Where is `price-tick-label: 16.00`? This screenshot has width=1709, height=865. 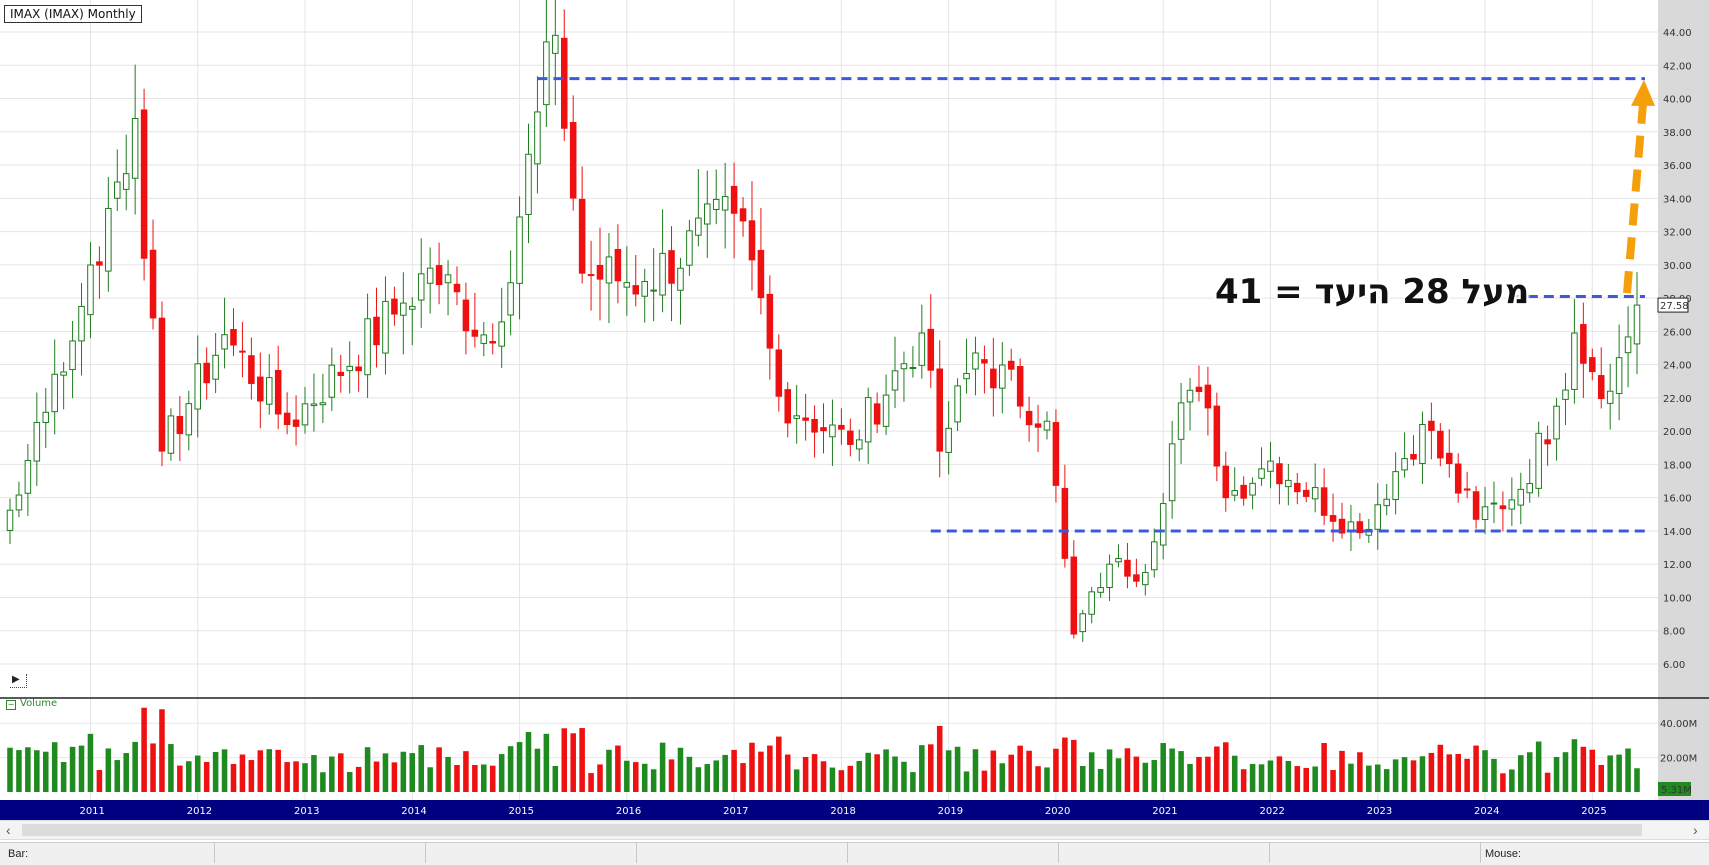
price-tick-label: 16.00 is located at coordinates (1677, 499).